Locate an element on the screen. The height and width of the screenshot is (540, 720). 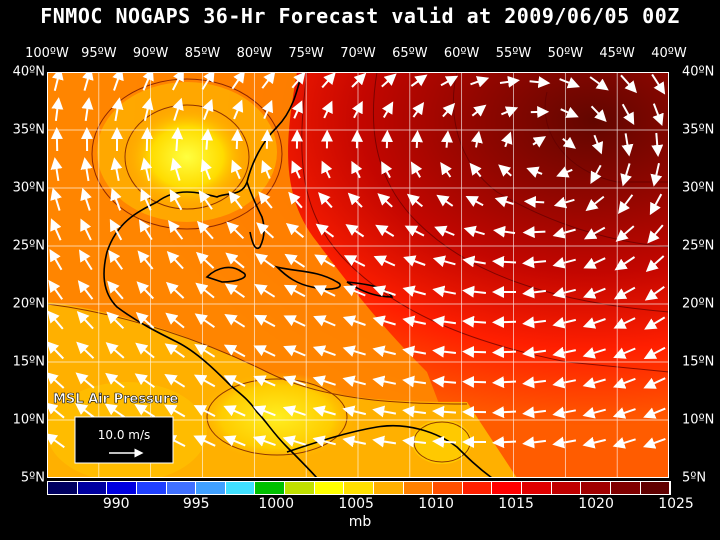
lon-label: 60ºW is located at coordinates (461, 53).